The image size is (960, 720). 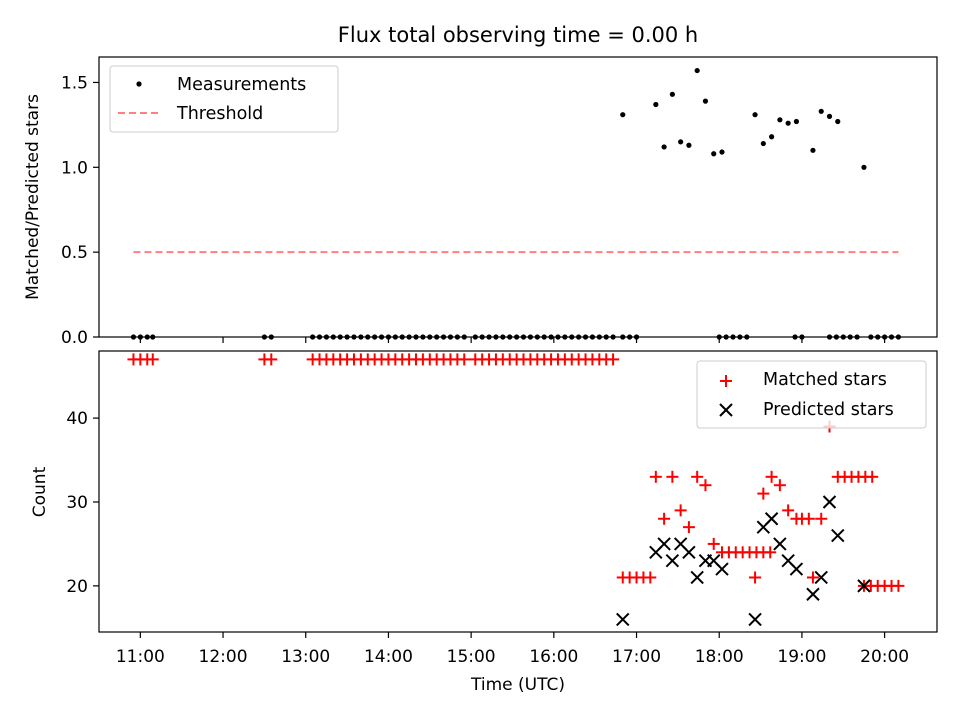 I want to click on x-tick-label: 13:00, so click(x=305, y=657).